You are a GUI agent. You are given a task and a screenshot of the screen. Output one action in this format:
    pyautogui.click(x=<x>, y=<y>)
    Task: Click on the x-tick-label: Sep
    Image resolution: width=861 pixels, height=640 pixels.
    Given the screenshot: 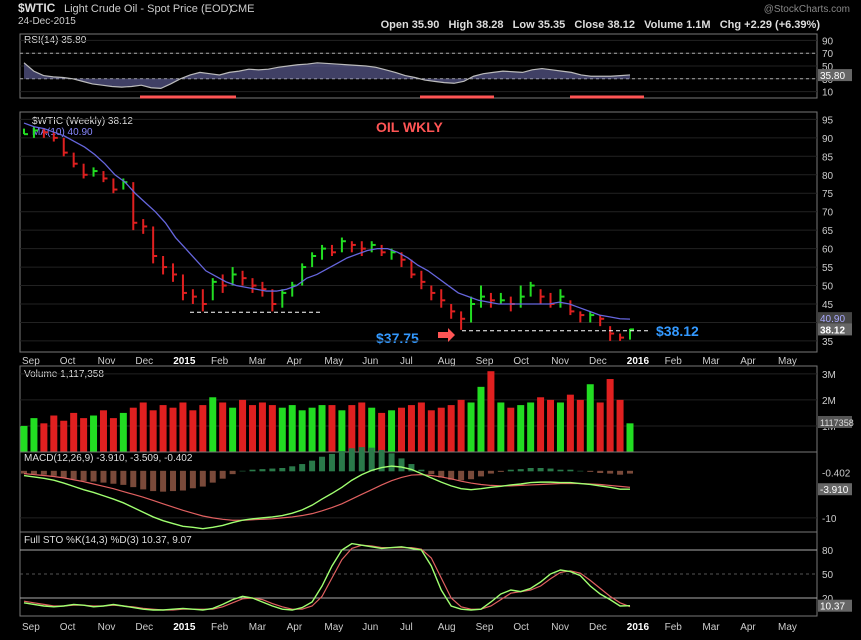 What is the action you would take?
    pyautogui.click(x=31, y=361)
    